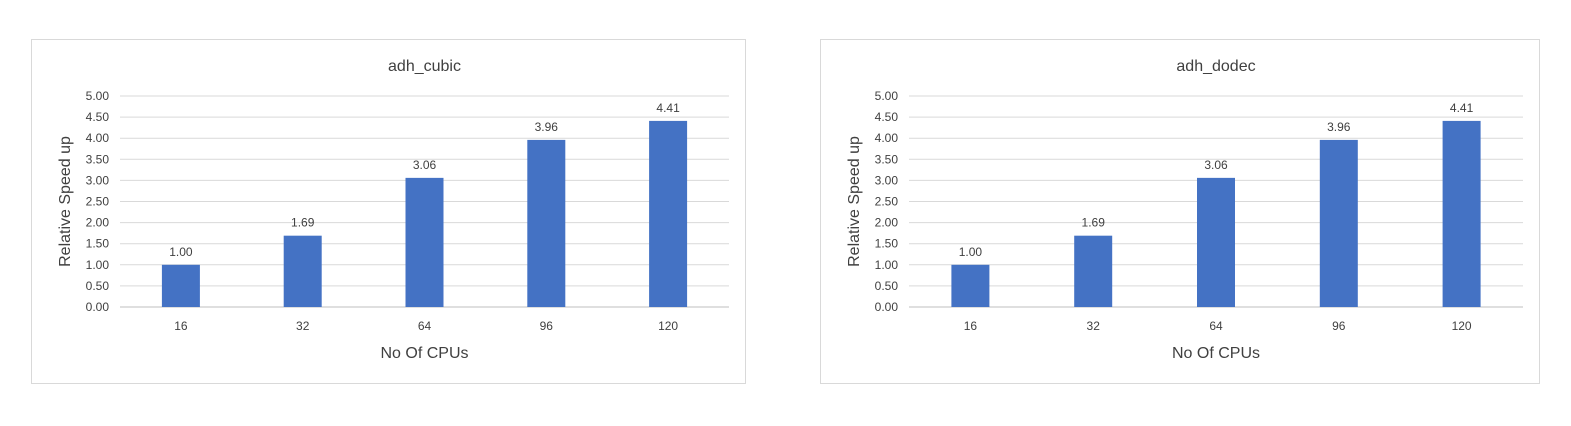 The height and width of the screenshot is (426, 1571). I want to click on chart-title: adh_cubic, so click(424, 66).